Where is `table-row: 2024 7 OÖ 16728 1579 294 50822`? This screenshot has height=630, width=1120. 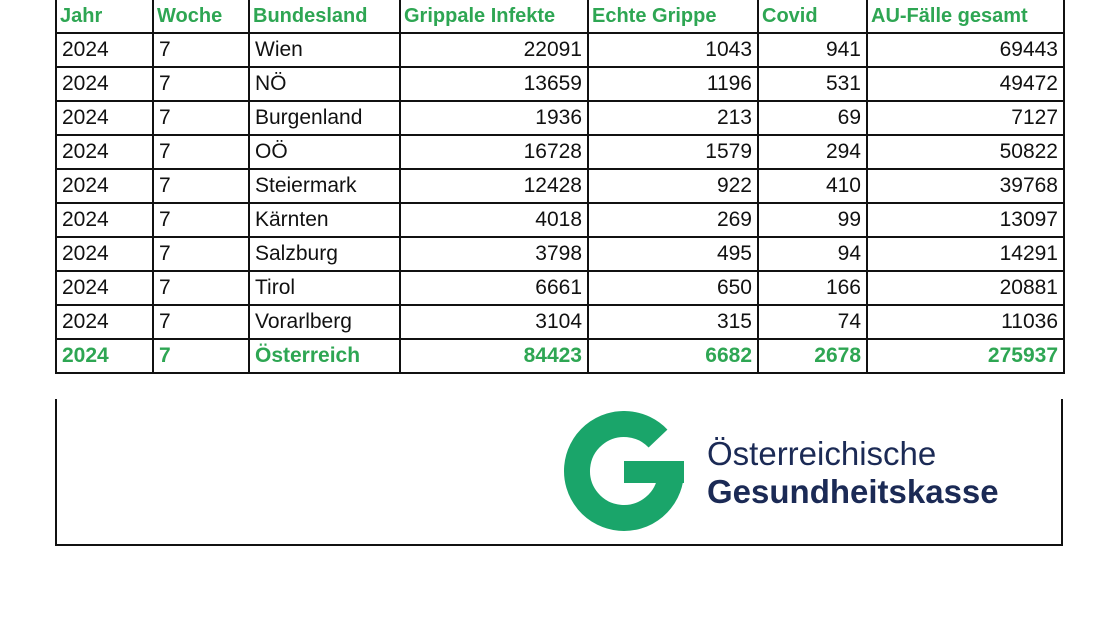
table-row: 2024 7 OÖ 16728 1579 294 50822 is located at coordinates (560, 152).